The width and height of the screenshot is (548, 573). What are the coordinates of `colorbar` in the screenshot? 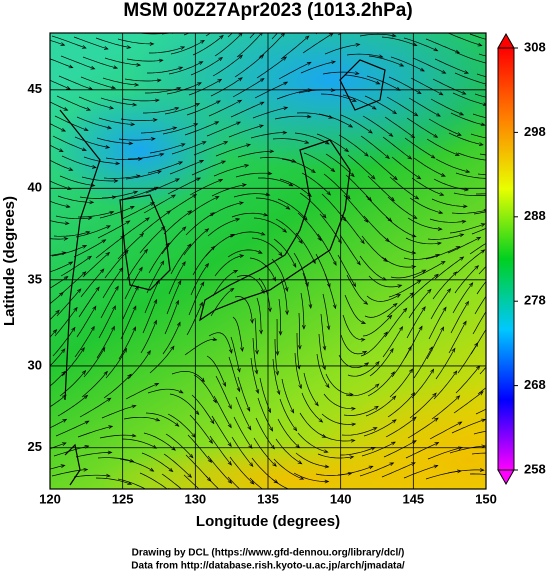 It's located at (506, 259).